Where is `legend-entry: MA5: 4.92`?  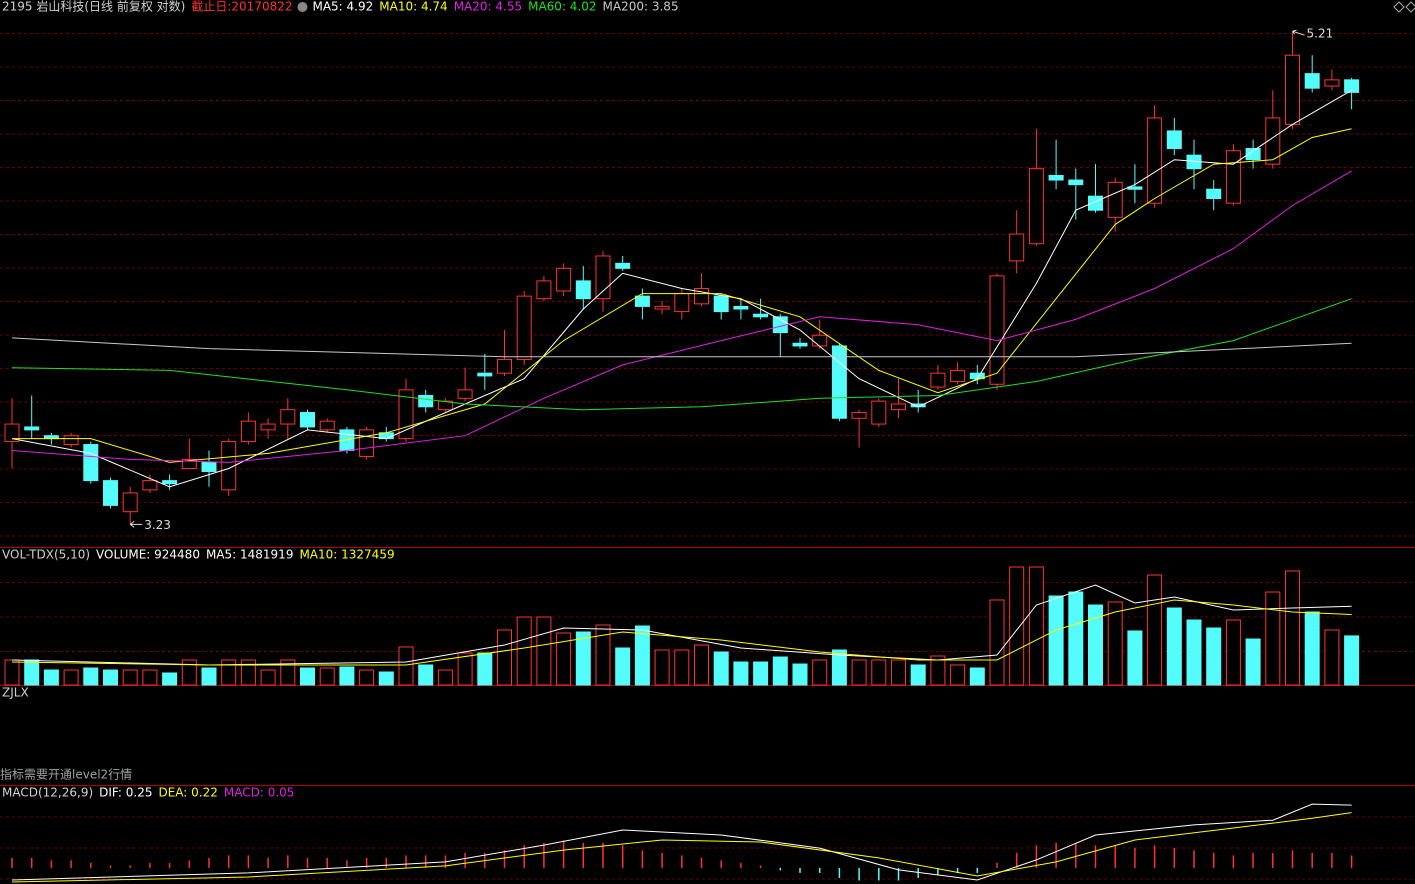 legend-entry: MA5: 4.92 is located at coordinates (342, 7).